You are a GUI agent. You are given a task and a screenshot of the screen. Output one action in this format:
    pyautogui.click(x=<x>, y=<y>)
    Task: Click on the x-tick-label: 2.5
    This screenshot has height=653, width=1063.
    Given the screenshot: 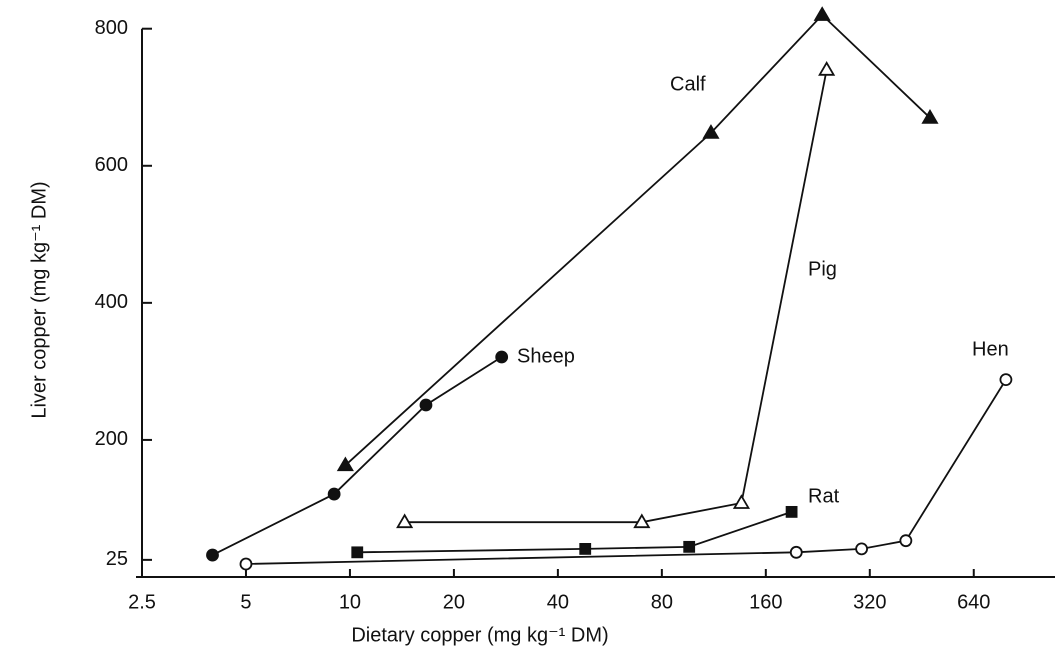 What is the action you would take?
    pyautogui.click(x=142, y=602)
    